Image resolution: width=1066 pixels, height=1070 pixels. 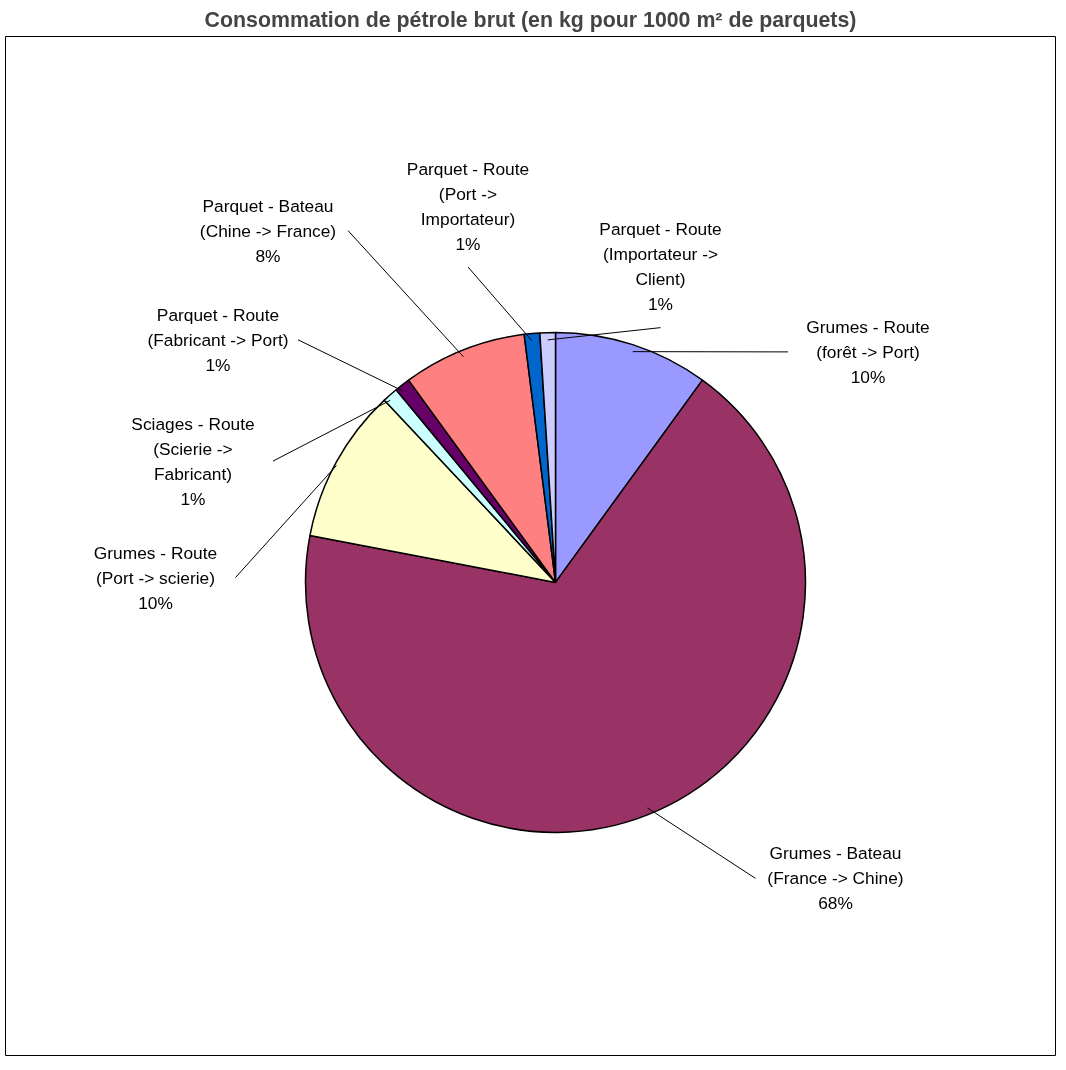 What do you see at coordinates (468, 193) in the screenshot?
I see `slice-label: Parquet - Route (Port -> Importateur)` at bounding box center [468, 193].